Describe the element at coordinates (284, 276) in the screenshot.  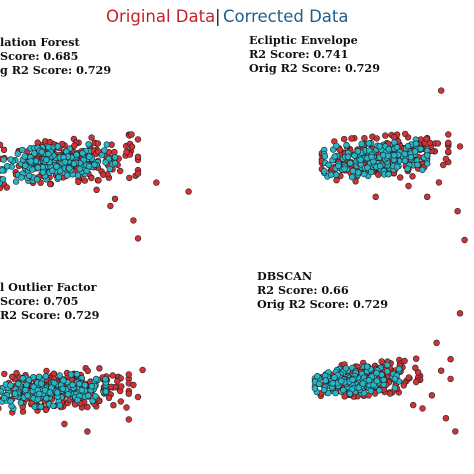
I see `panel-title-line: DBSCAN` at that location.